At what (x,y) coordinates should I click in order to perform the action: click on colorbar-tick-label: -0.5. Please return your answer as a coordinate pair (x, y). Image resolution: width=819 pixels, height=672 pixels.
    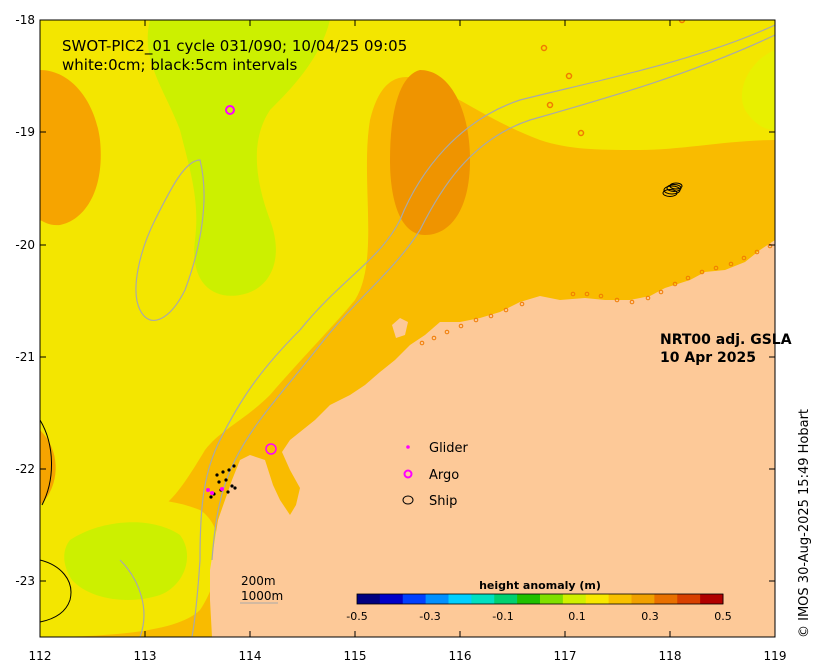
    Looking at the image, I should click on (356, 616).